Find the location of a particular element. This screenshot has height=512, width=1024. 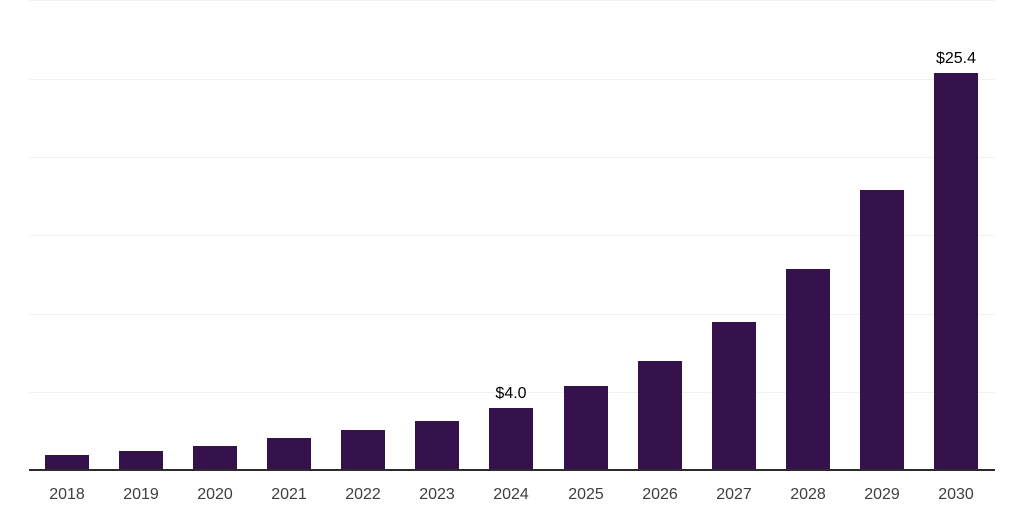

value-label-2024: $4.0 is located at coordinates (511, 393).